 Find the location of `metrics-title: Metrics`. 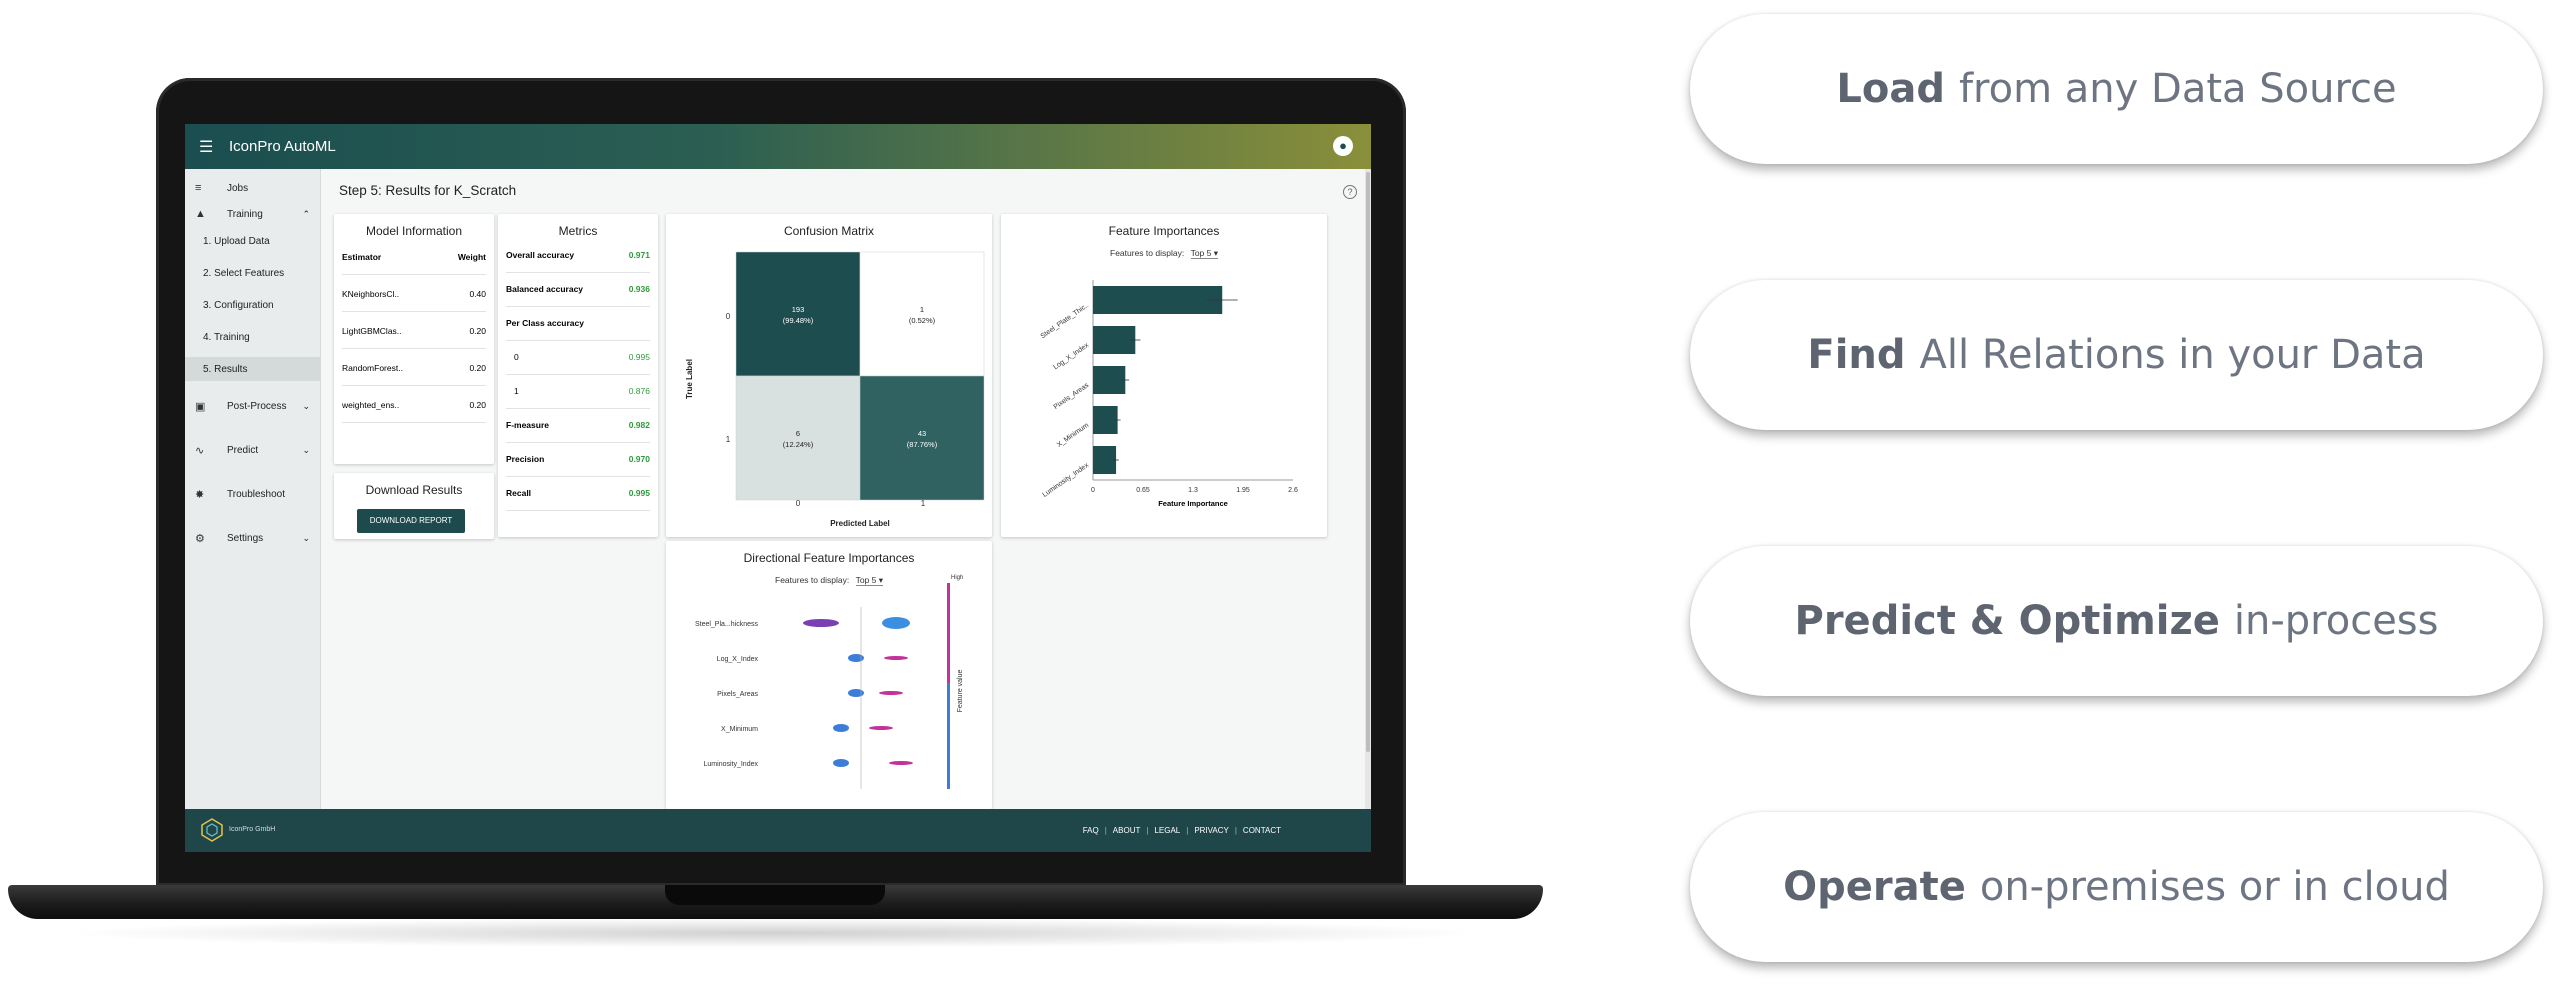

metrics-title: Metrics is located at coordinates (578, 231).